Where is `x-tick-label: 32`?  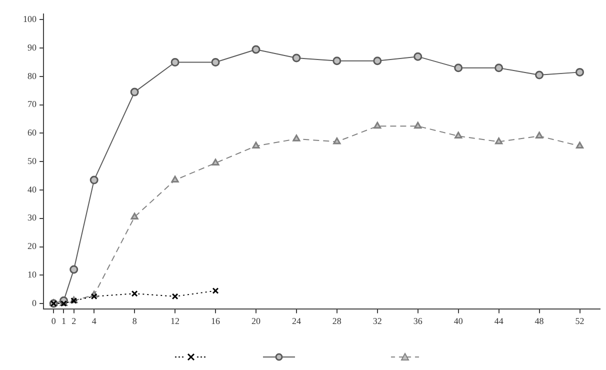 x-tick-label: 32 is located at coordinates (377, 321).